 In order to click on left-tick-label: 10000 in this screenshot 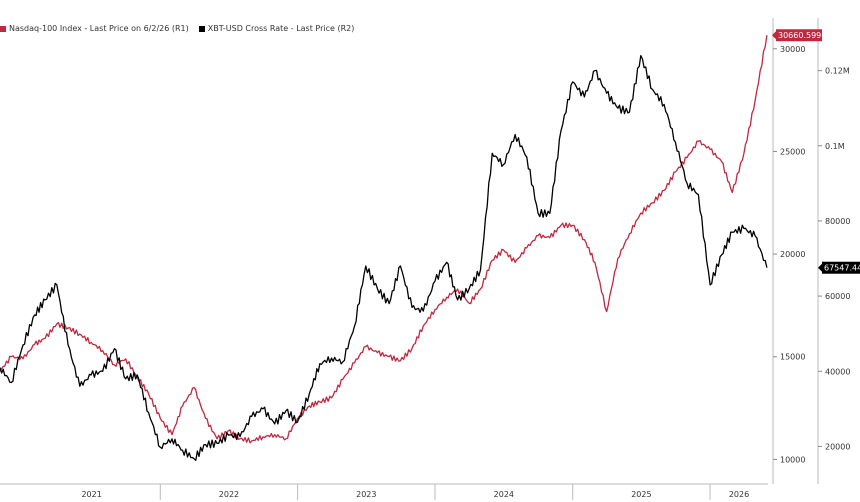, I will do `click(792, 459)`.